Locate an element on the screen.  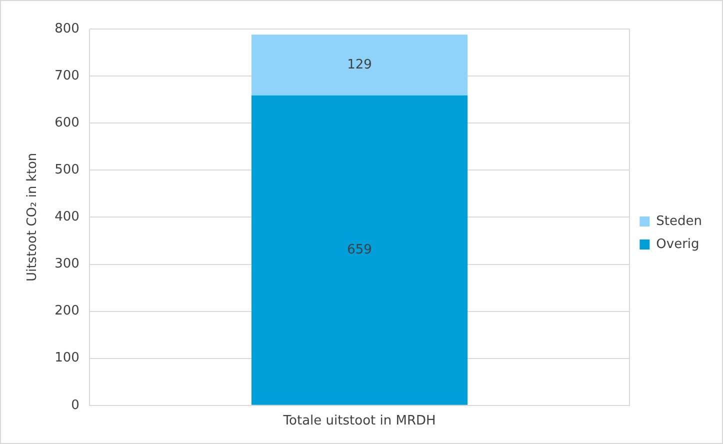
x-tick-label: Totale uitstoot in MRDH is located at coordinates (359, 421).